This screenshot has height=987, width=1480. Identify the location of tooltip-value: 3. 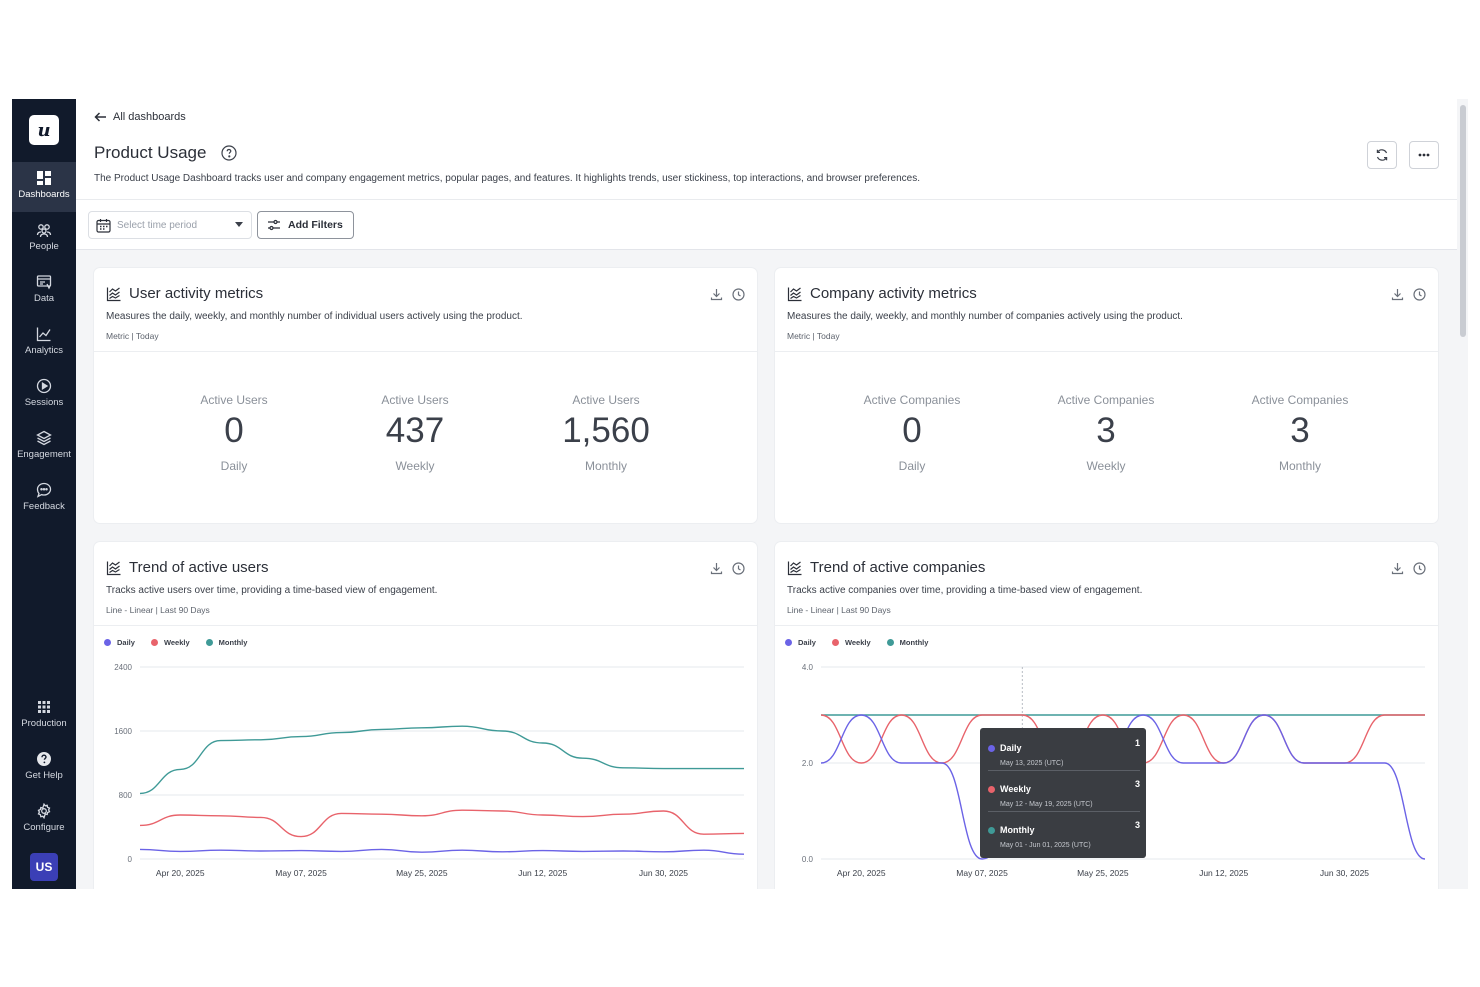
(1137, 825).